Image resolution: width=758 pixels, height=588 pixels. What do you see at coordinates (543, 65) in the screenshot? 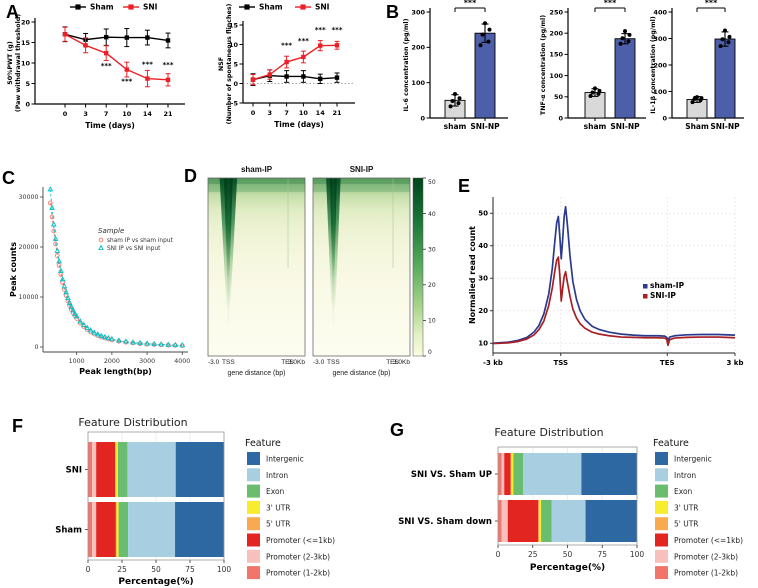
I see `svg-text: TNF-α concentration (pg/ml)` at bounding box center [543, 65].